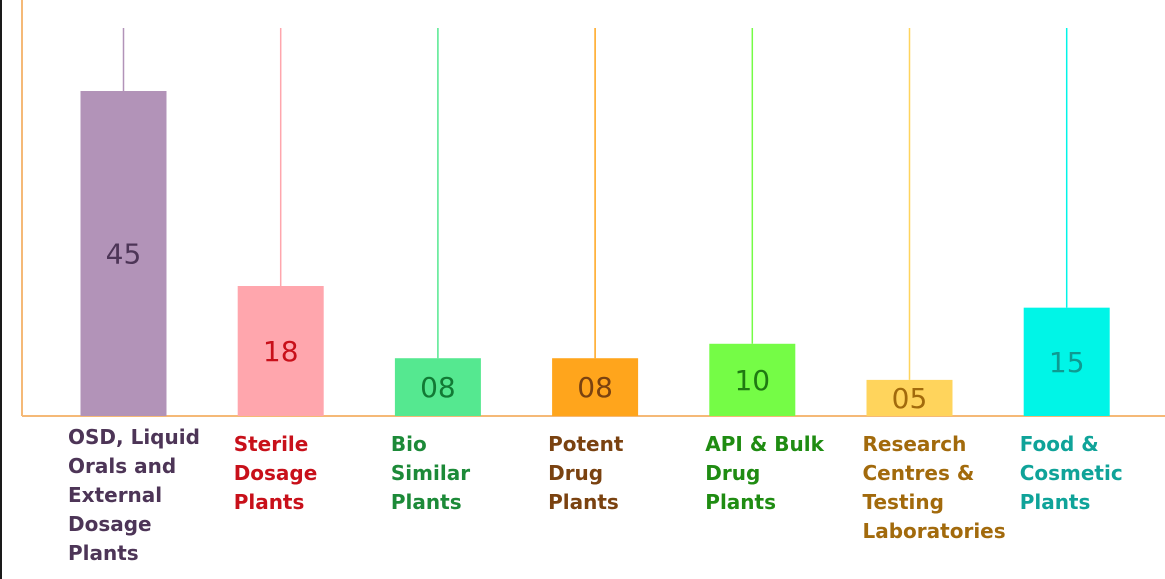  I want to click on bar-value-label: 45, so click(124, 254).